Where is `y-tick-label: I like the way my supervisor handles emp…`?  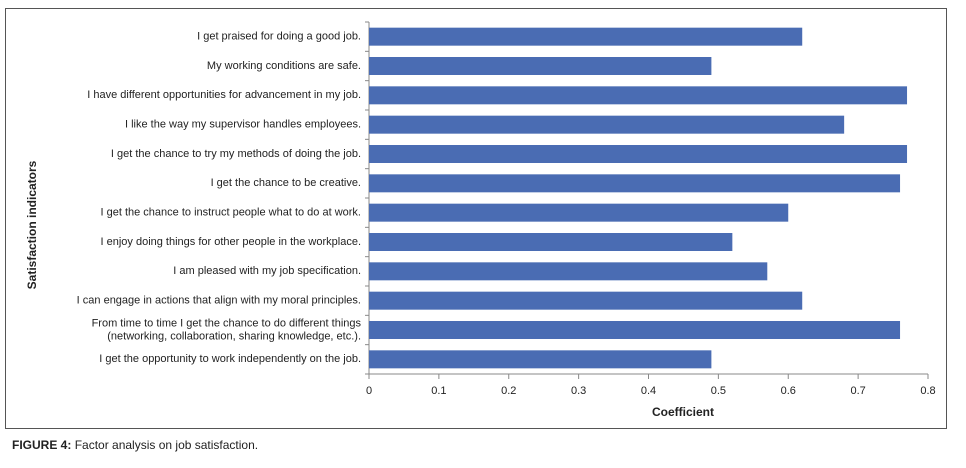 y-tick-label: I like the way my supervisor handles emp… is located at coordinates (243, 125).